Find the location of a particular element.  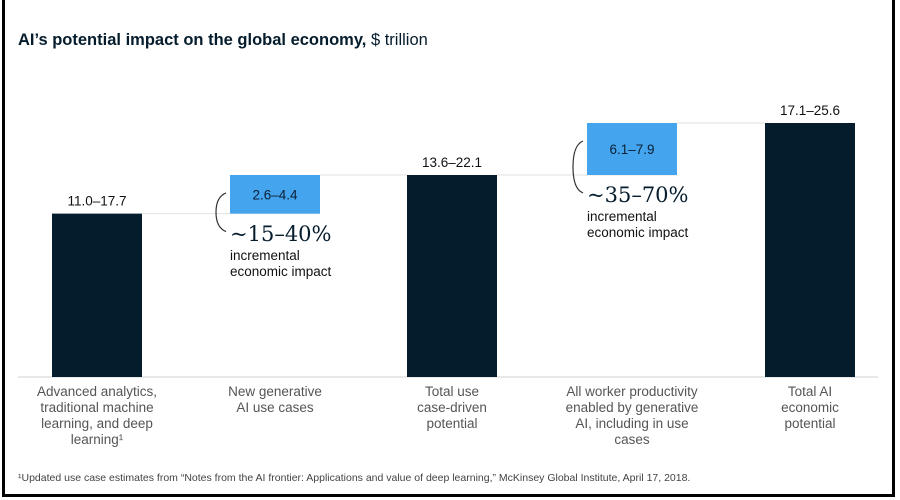

x-tick-label-line: Advanced analytics, is located at coordinates (97, 391).